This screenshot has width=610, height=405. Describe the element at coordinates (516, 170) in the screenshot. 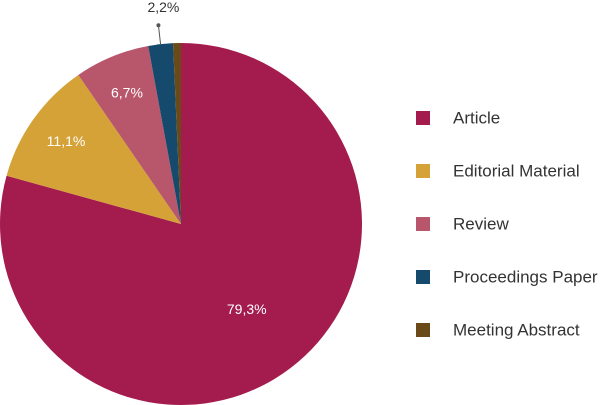

I see `legend-label: Editorial Material` at that location.